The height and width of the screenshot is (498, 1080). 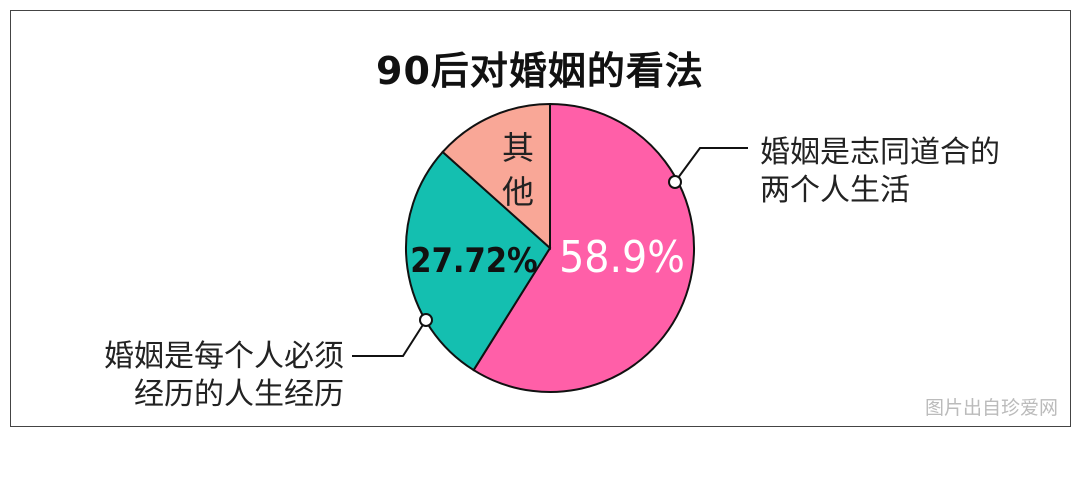 What do you see at coordinates (880, 172) in the screenshot?
I see `label-slice-0: 婚姻是志同道合的 两个人生活` at bounding box center [880, 172].